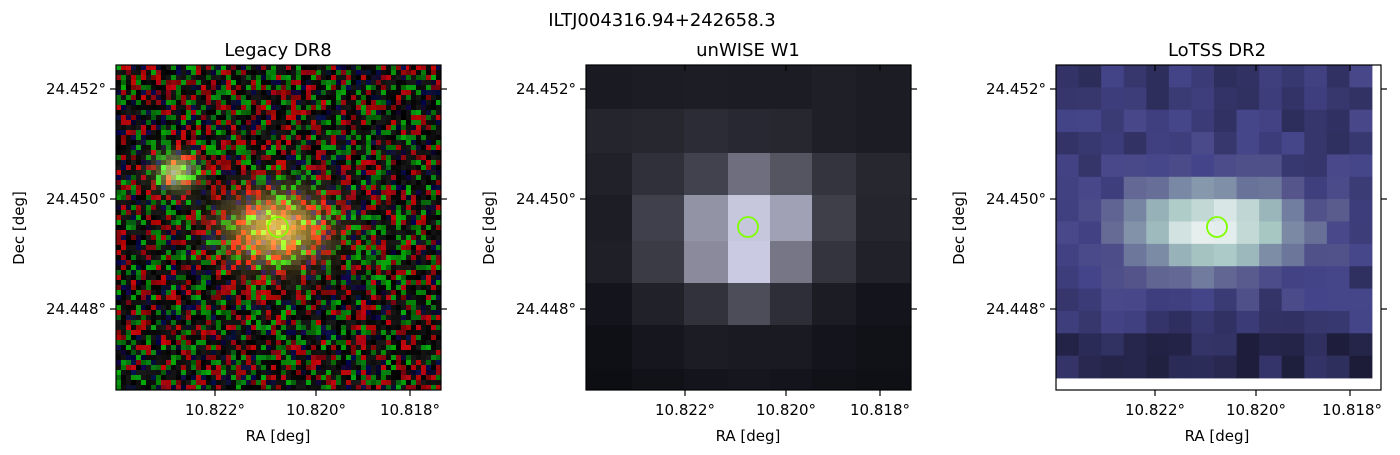 The image size is (1400, 455). What do you see at coordinates (277, 50) in the screenshot?
I see `panel-title: Legacy DR8` at bounding box center [277, 50].